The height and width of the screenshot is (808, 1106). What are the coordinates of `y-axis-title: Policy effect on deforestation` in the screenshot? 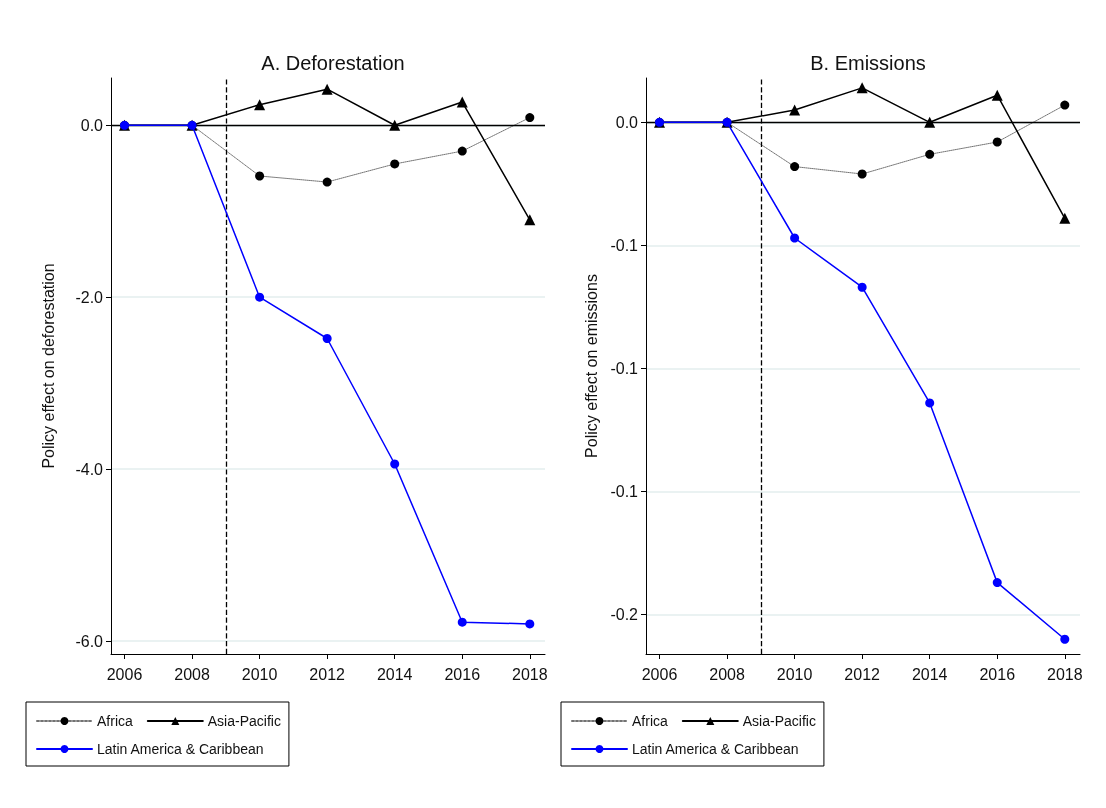 It's located at (48, 366).